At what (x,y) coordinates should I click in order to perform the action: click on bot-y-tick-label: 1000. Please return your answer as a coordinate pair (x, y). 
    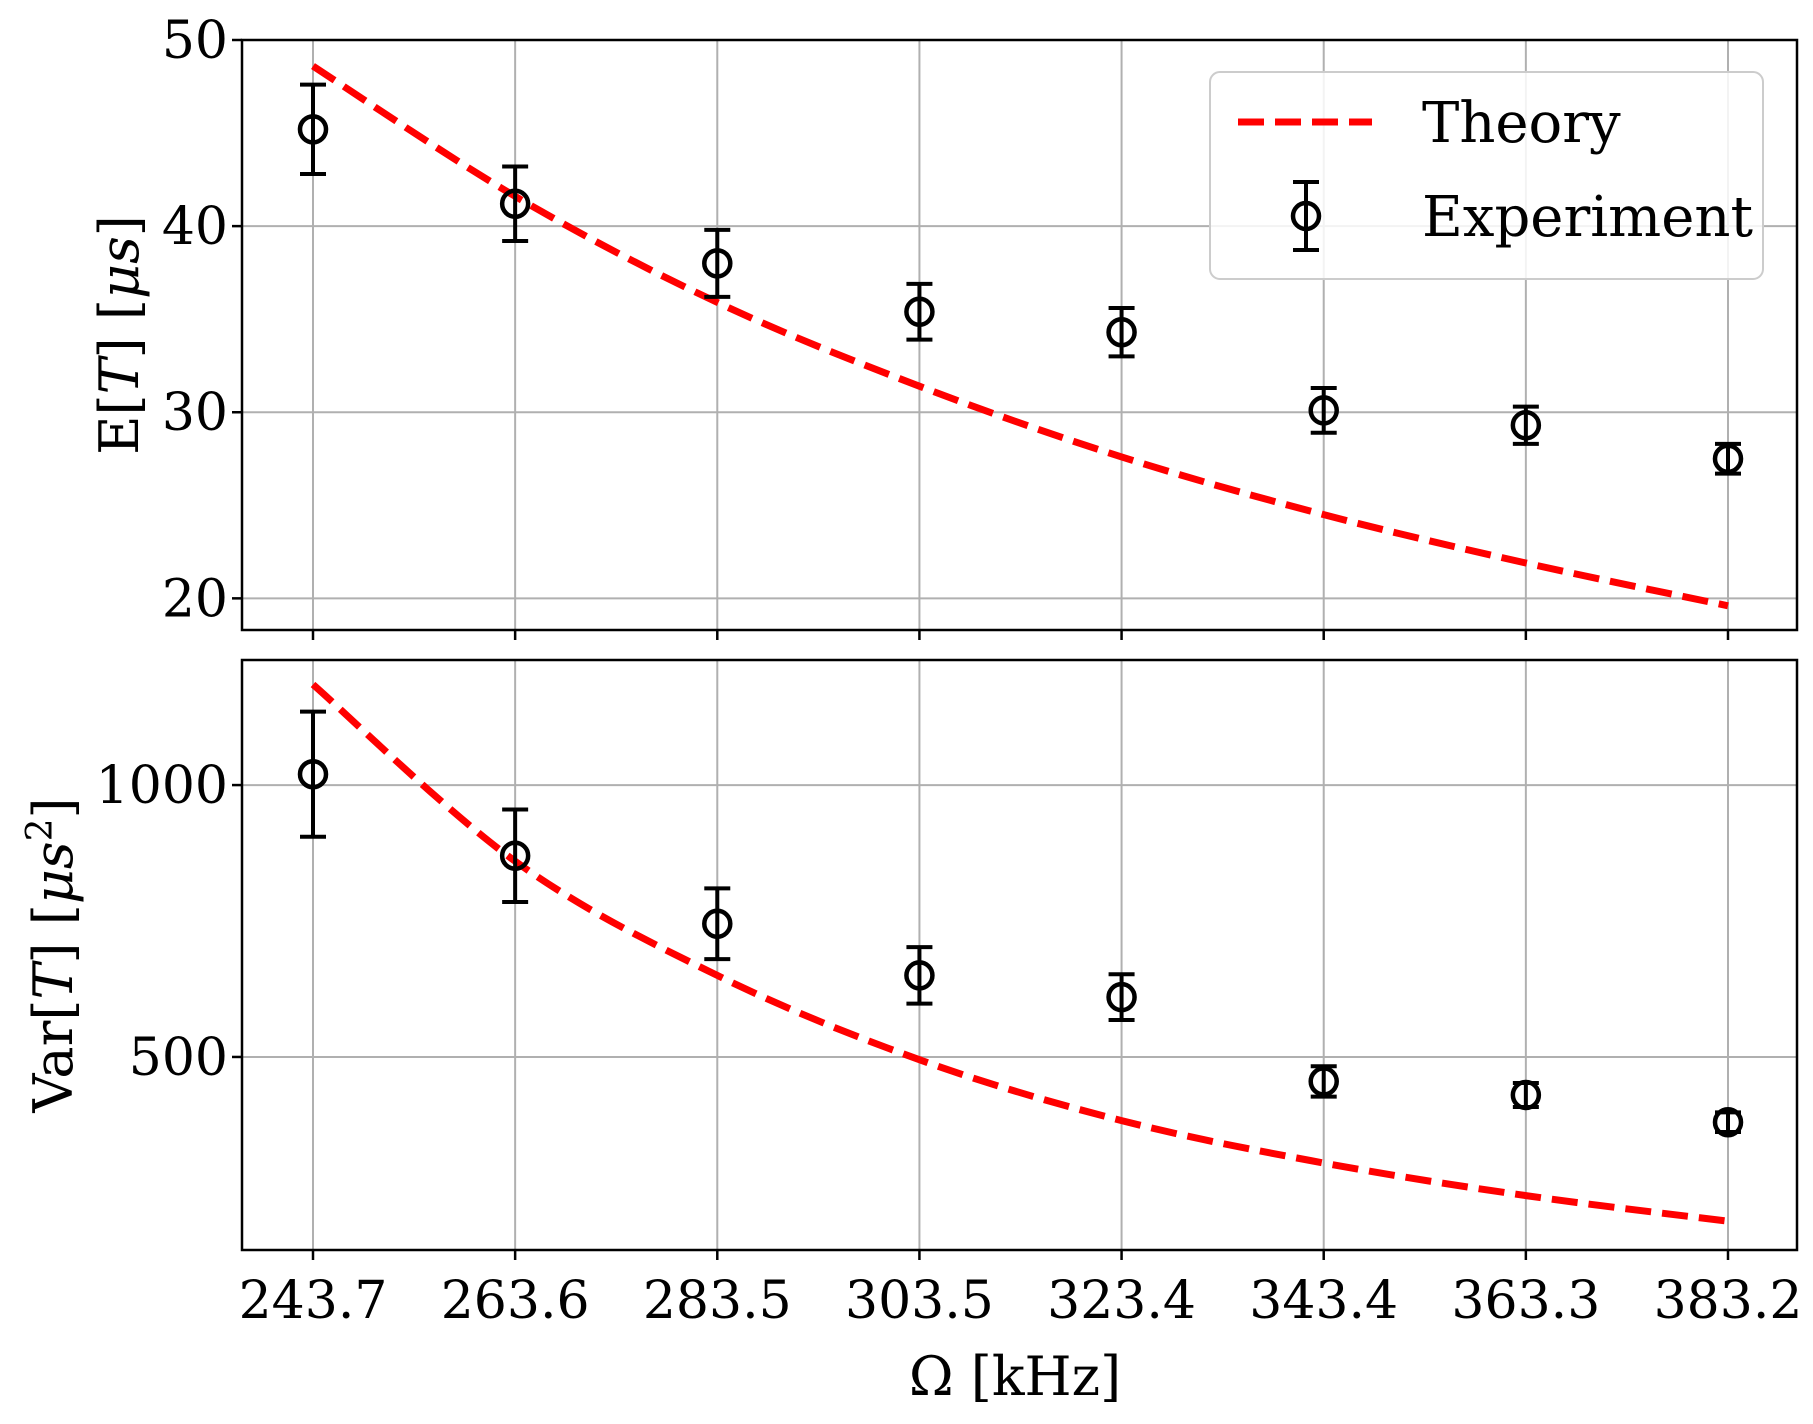
    Looking at the image, I should click on (162, 786).